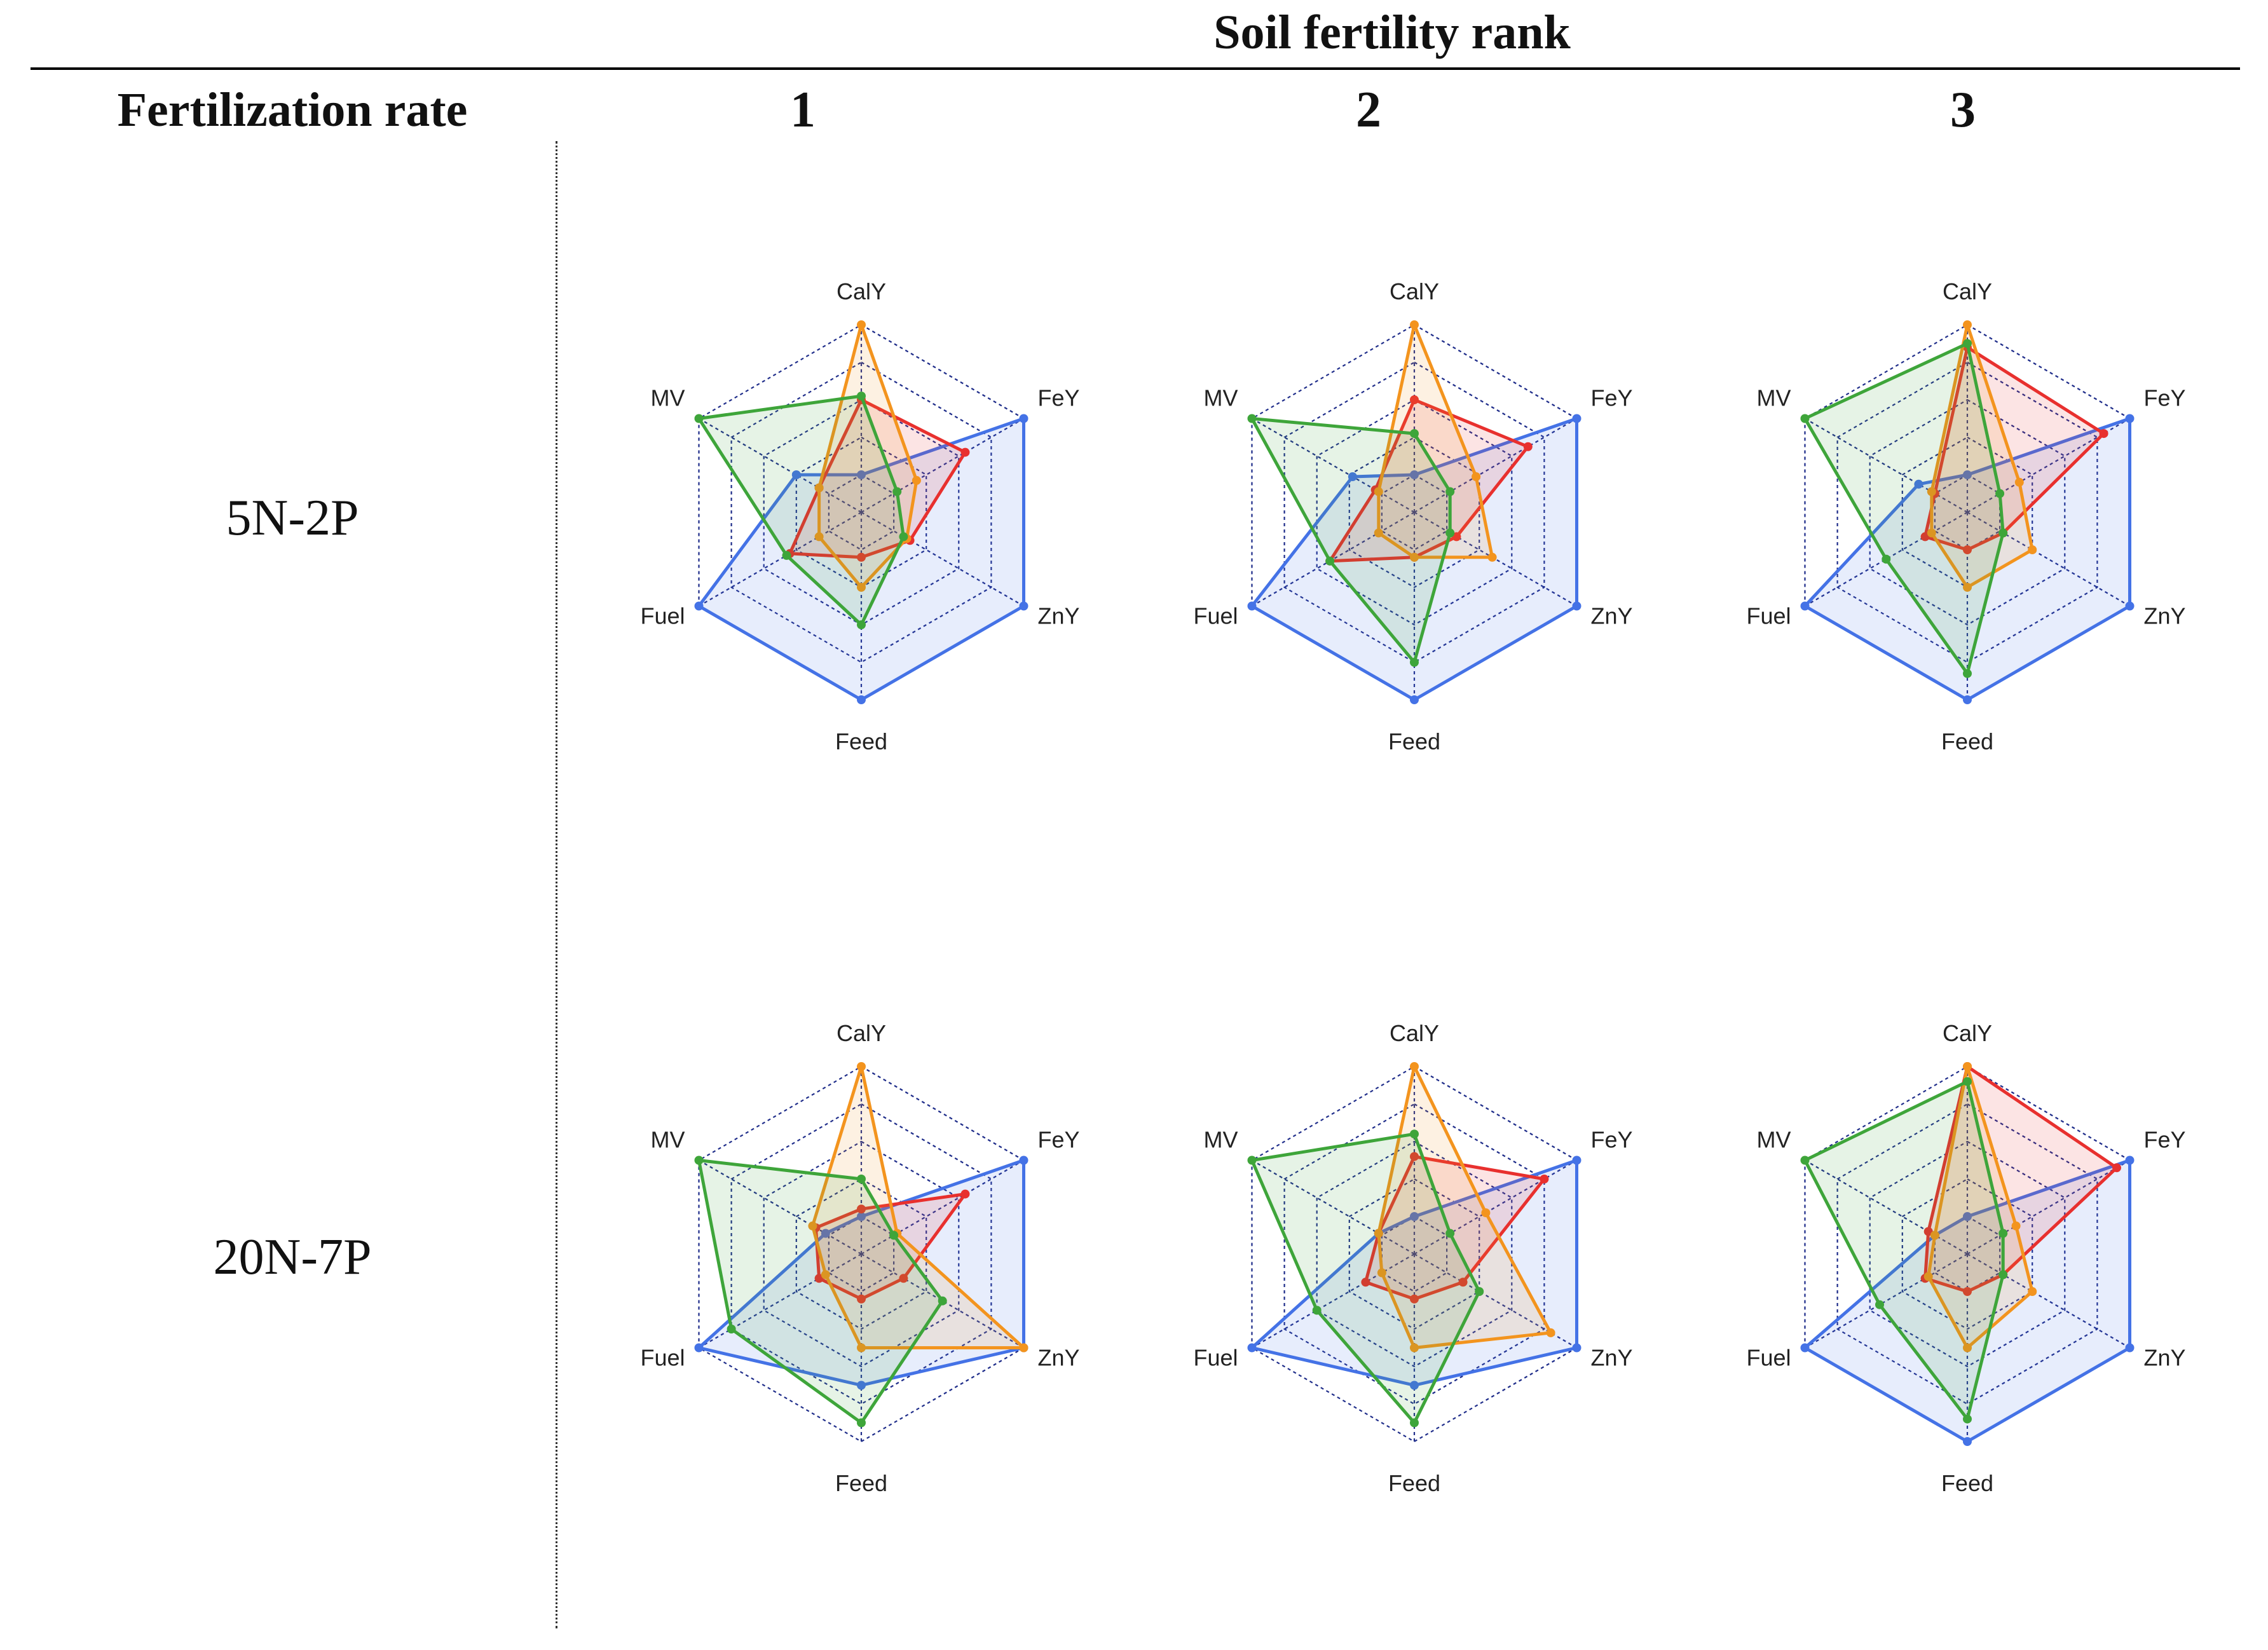 Image resolution: width=2268 pixels, height=1650 pixels. I want to click on radar-chart-5: CalY FeY ZnY Feed Fuel MV, so click(1412, 1258).